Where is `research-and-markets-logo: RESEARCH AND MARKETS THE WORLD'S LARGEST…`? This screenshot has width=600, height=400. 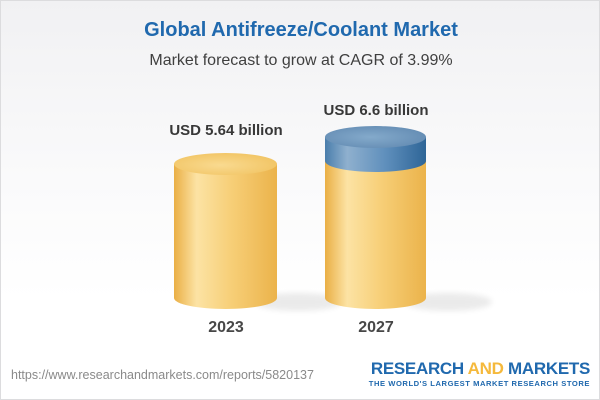 research-and-markets-logo: RESEARCH AND MARKETS THE WORLD'S LARGEST… is located at coordinates (479, 374).